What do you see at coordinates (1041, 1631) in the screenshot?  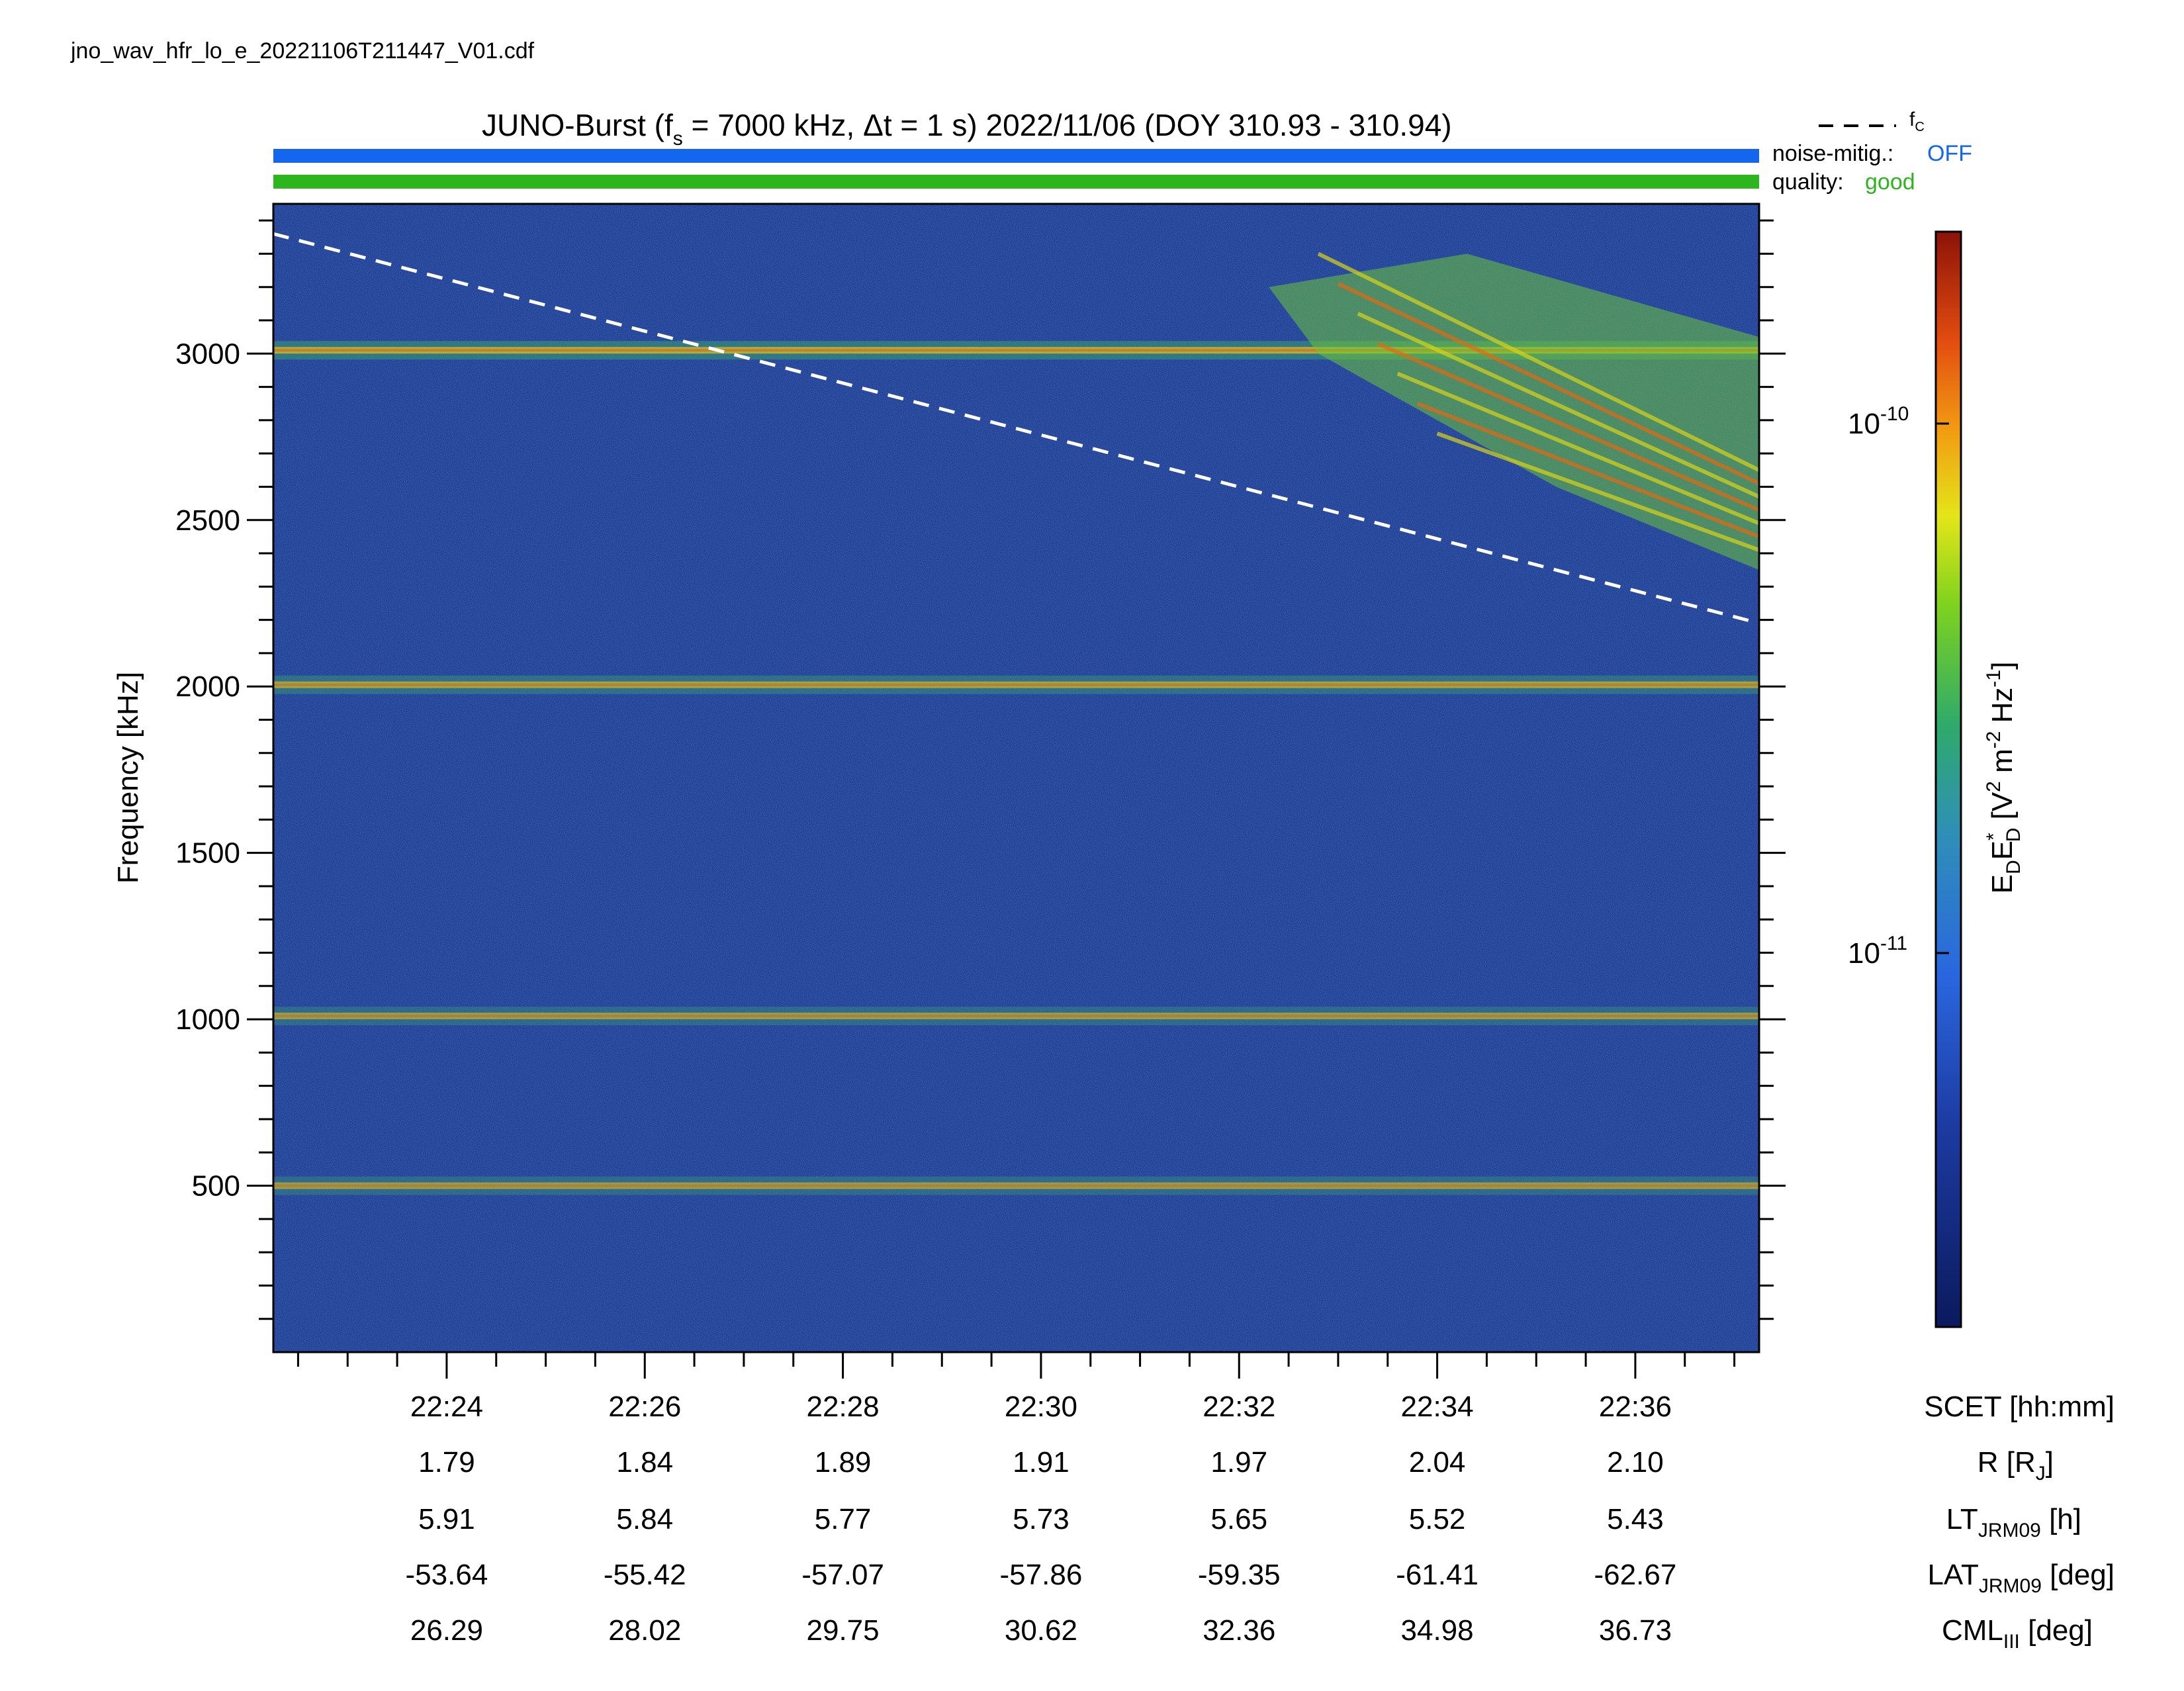 I see `cml-value: 30.62` at bounding box center [1041, 1631].